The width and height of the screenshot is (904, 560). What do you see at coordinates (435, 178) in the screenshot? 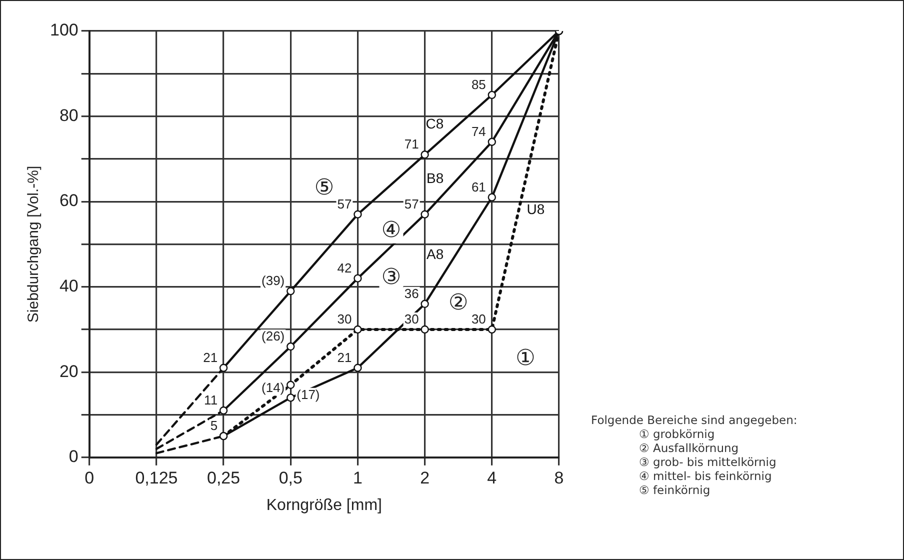
I see `series-label: B8` at bounding box center [435, 178].